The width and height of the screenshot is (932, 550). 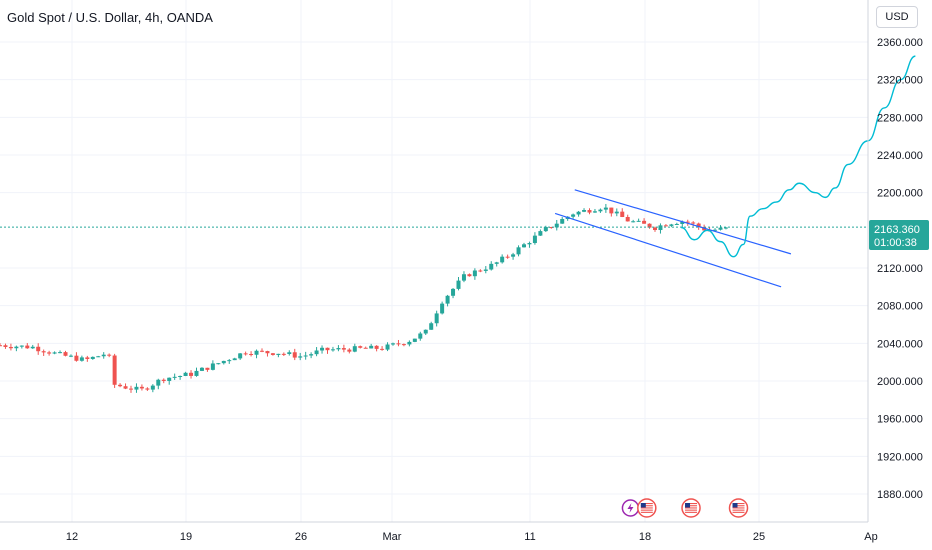 I want to click on lightning-icon, so click(x=630, y=508).